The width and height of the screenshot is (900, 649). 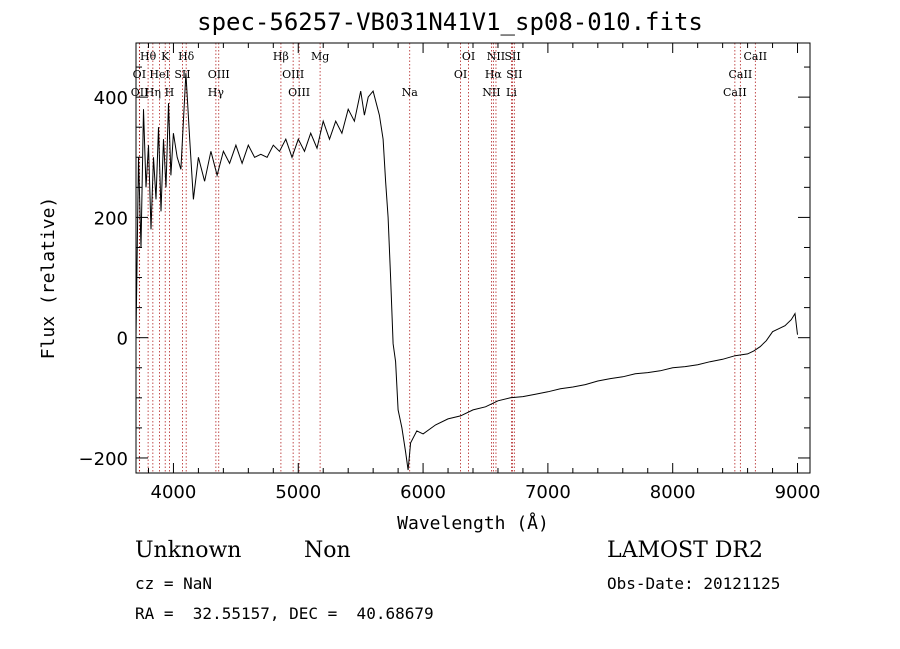 I want to click on y-axis-label: Flux (relative), so click(x=48, y=278).